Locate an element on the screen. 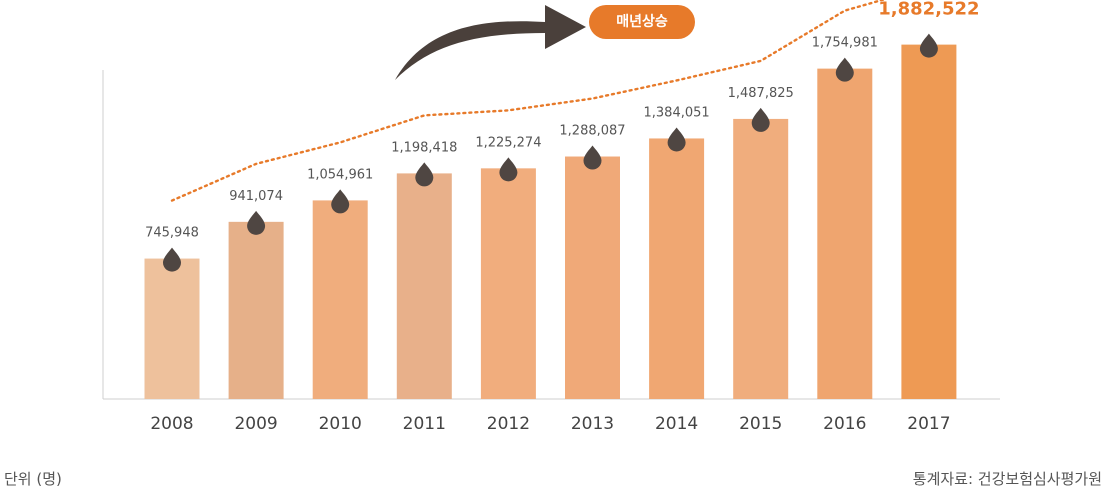 This screenshot has width=1110, height=490. x-tick-label-2014: 2014 is located at coordinates (676, 424).